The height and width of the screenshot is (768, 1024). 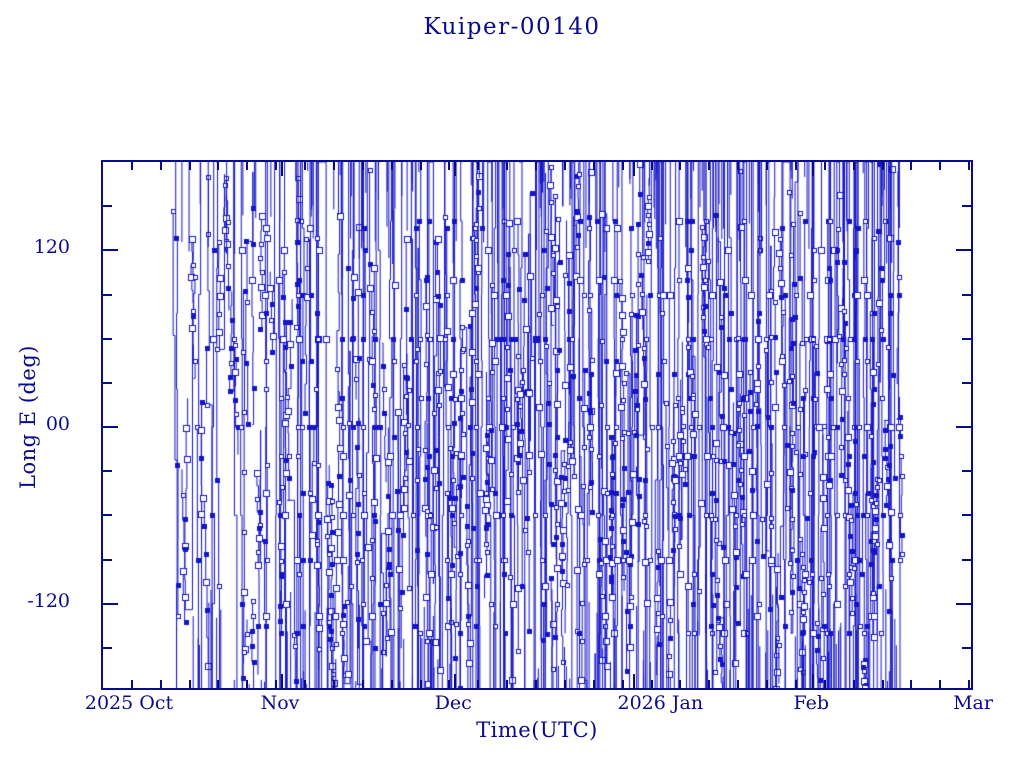 What do you see at coordinates (973, 703) in the screenshot?
I see `x-tick-label-5: Mar` at bounding box center [973, 703].